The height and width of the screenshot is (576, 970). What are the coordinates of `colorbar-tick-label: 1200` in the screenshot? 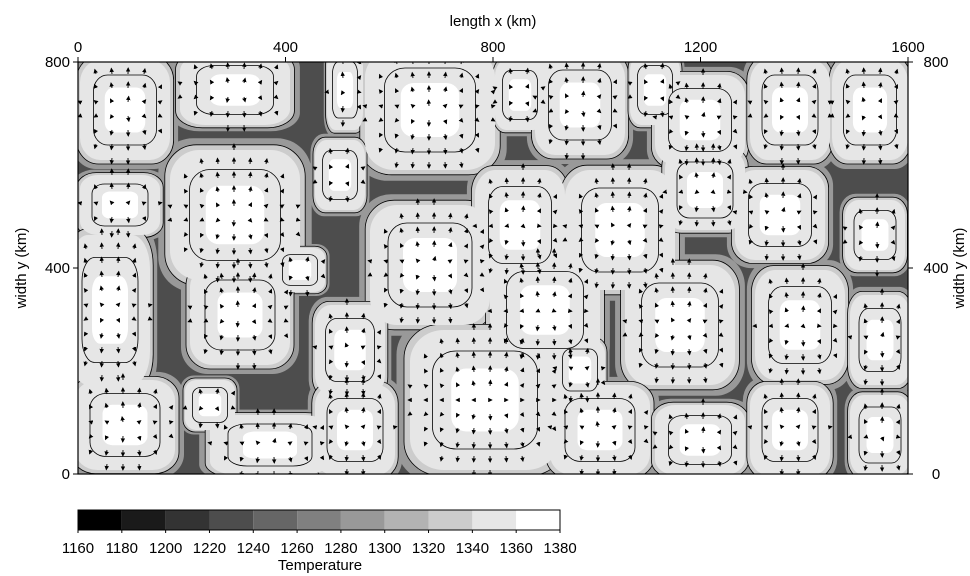 It's located at (165, 548).